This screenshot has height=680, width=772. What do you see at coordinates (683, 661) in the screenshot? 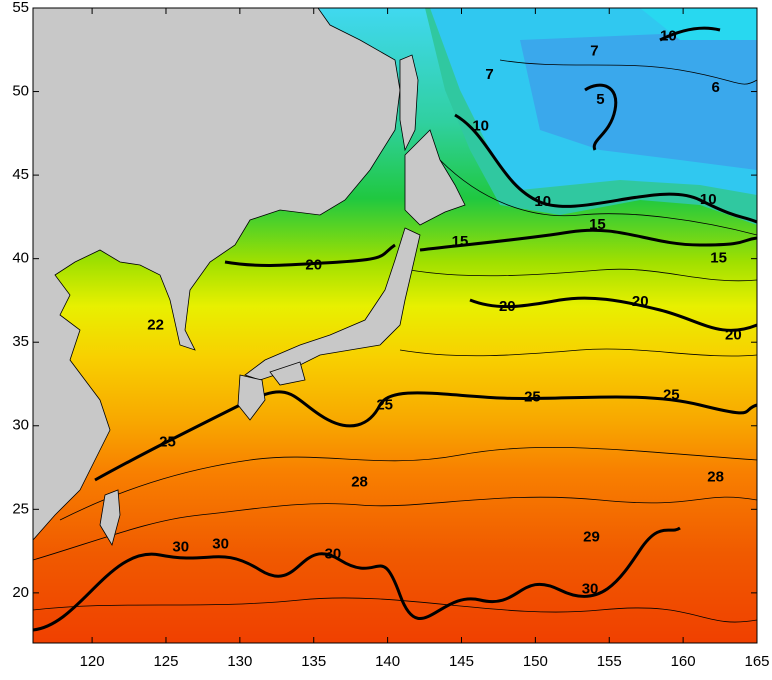
I see `x-tick-label: 160` at bounding box center [683, 661].